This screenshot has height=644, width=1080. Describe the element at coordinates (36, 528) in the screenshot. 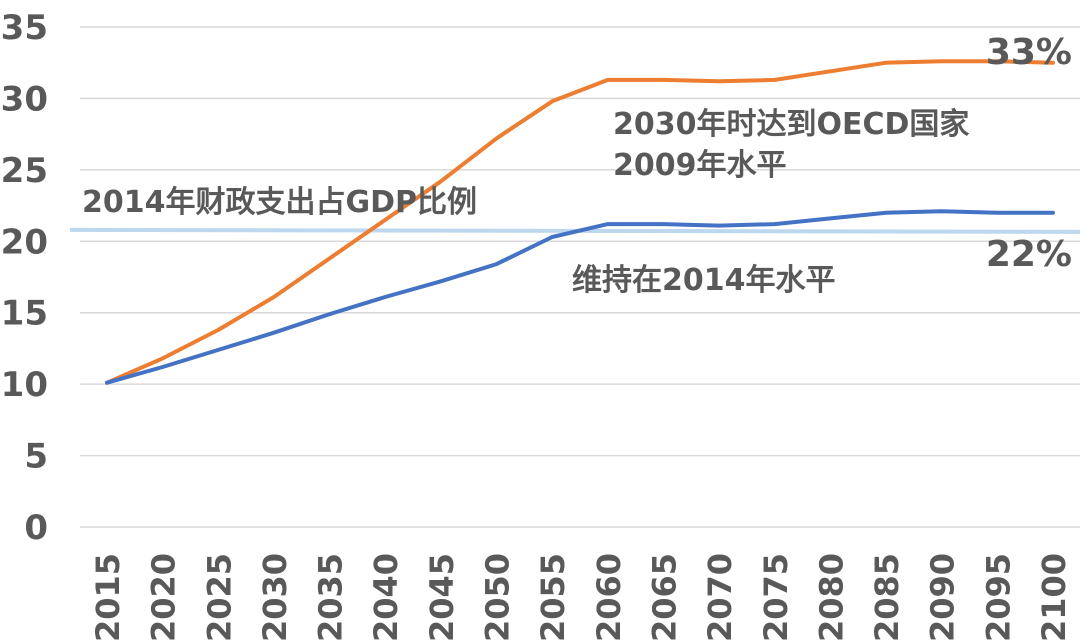

I see `y-tick-label: 0` at that location.